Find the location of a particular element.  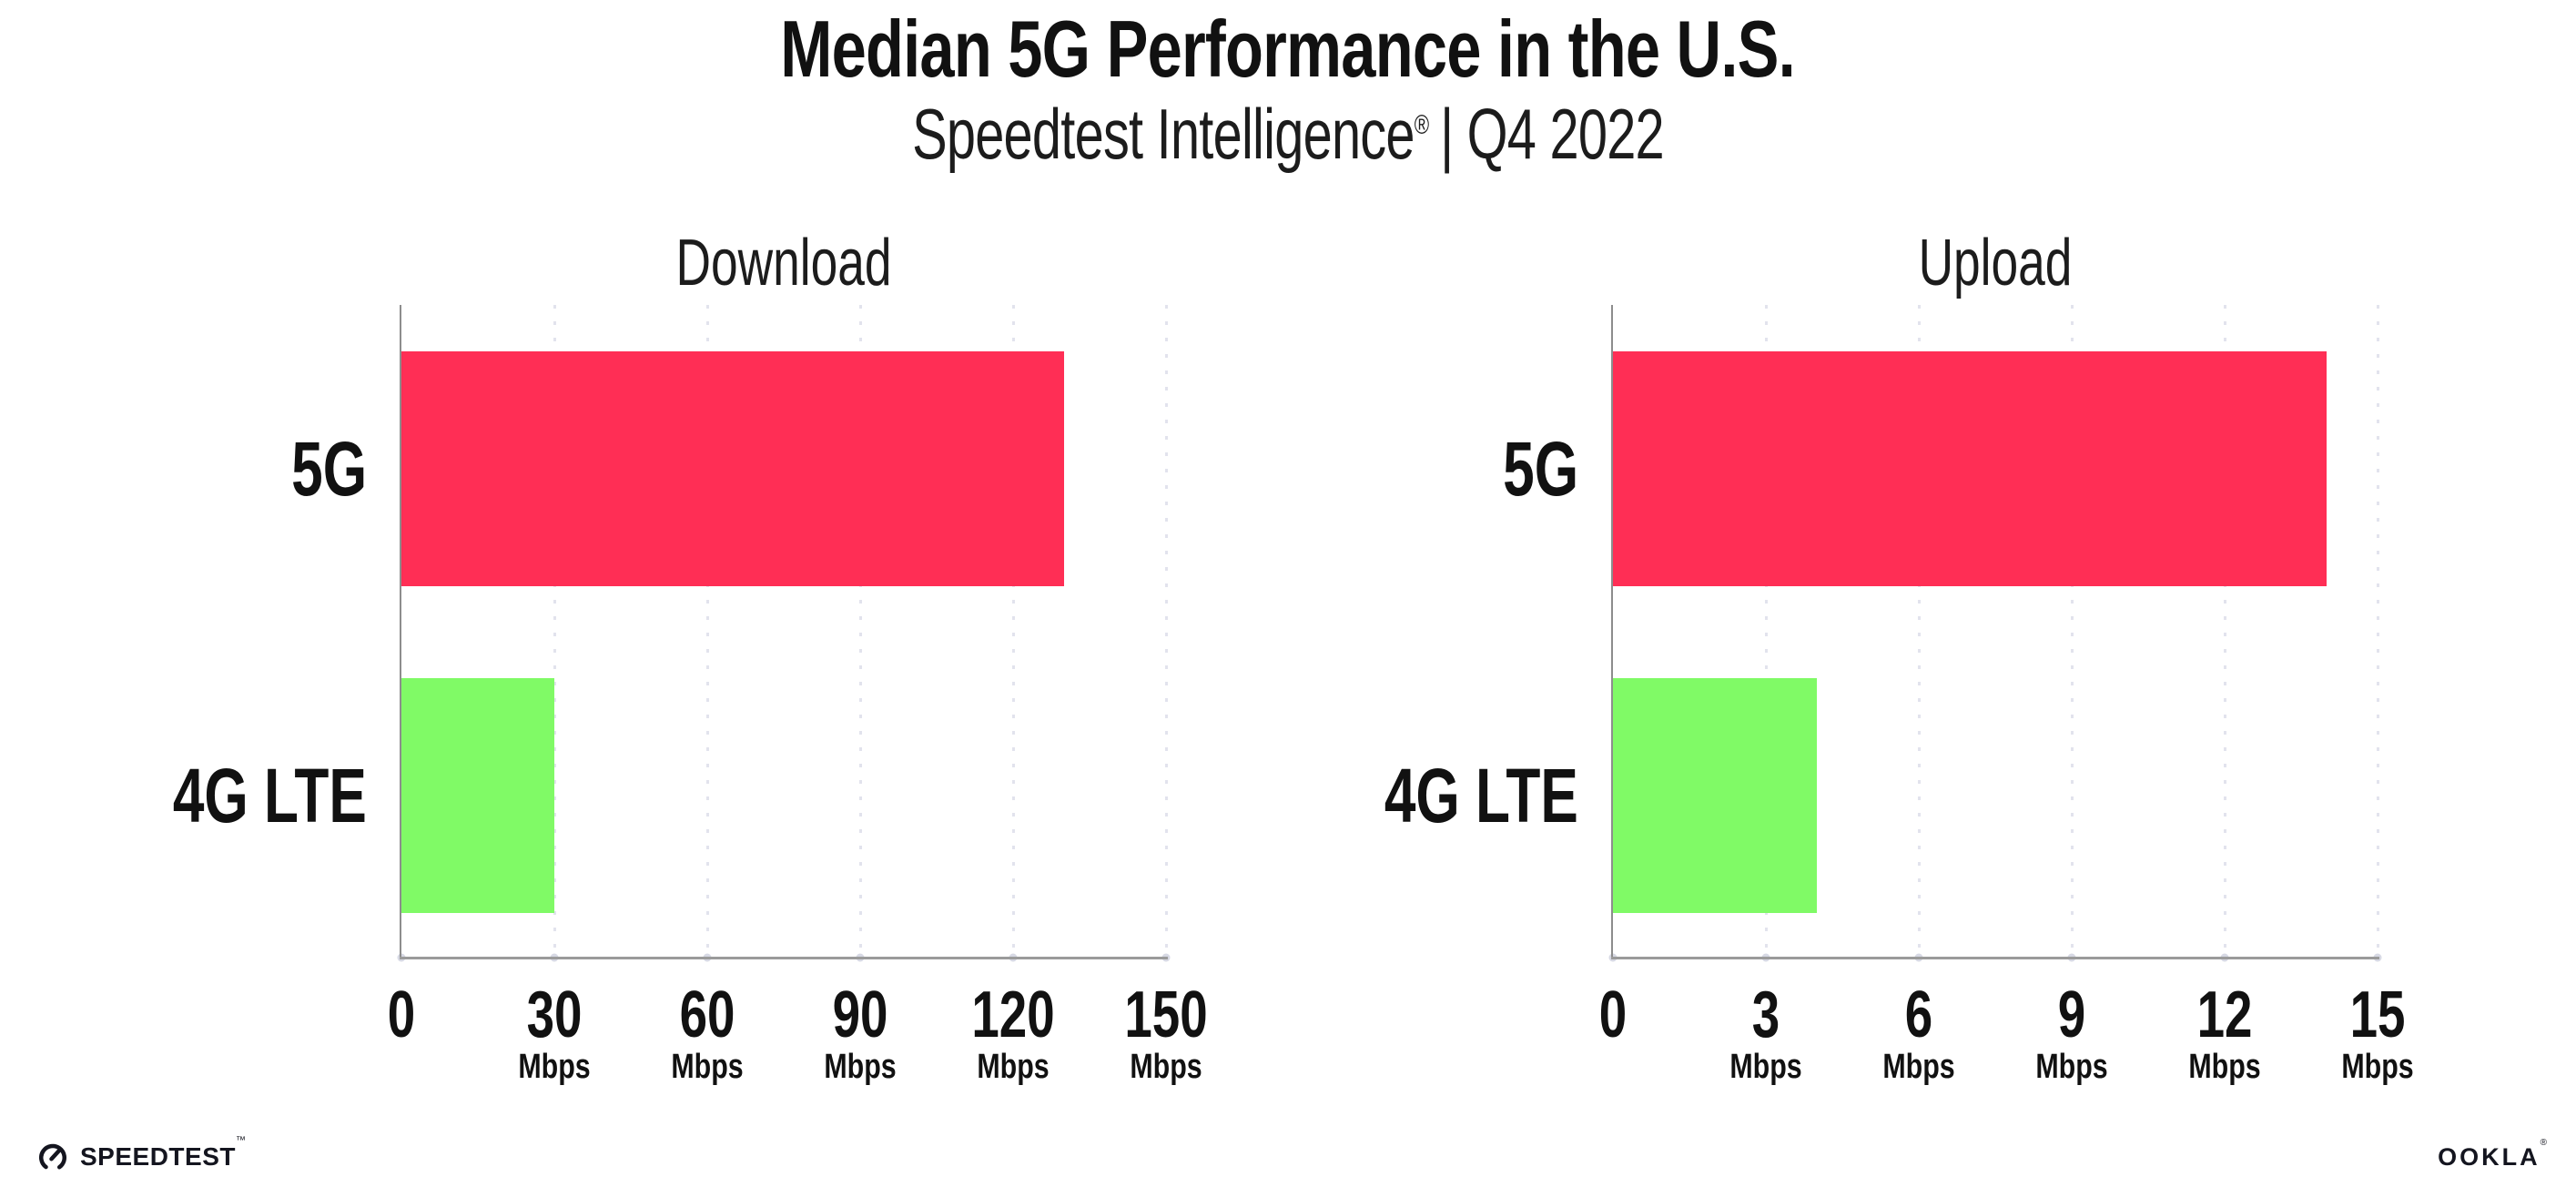

page-subtitle-text: Speedtest Intelligence® | Q4 2022 is located at coordinates (1288, 134).